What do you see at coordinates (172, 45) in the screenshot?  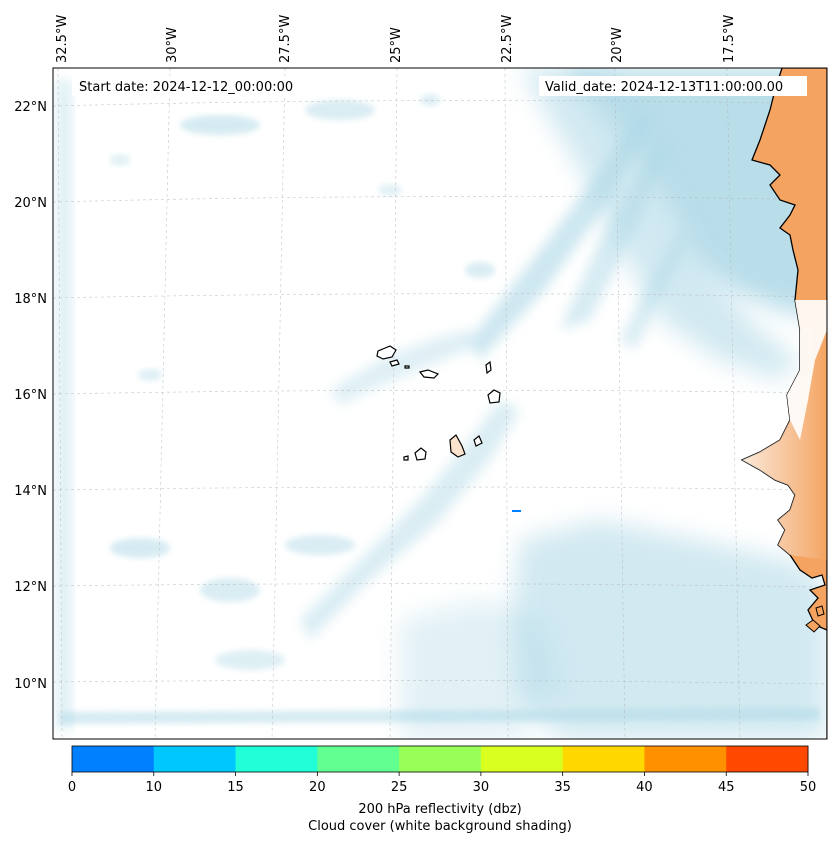 I see `lon-label: 30°W` at bounding box center [172, 45].